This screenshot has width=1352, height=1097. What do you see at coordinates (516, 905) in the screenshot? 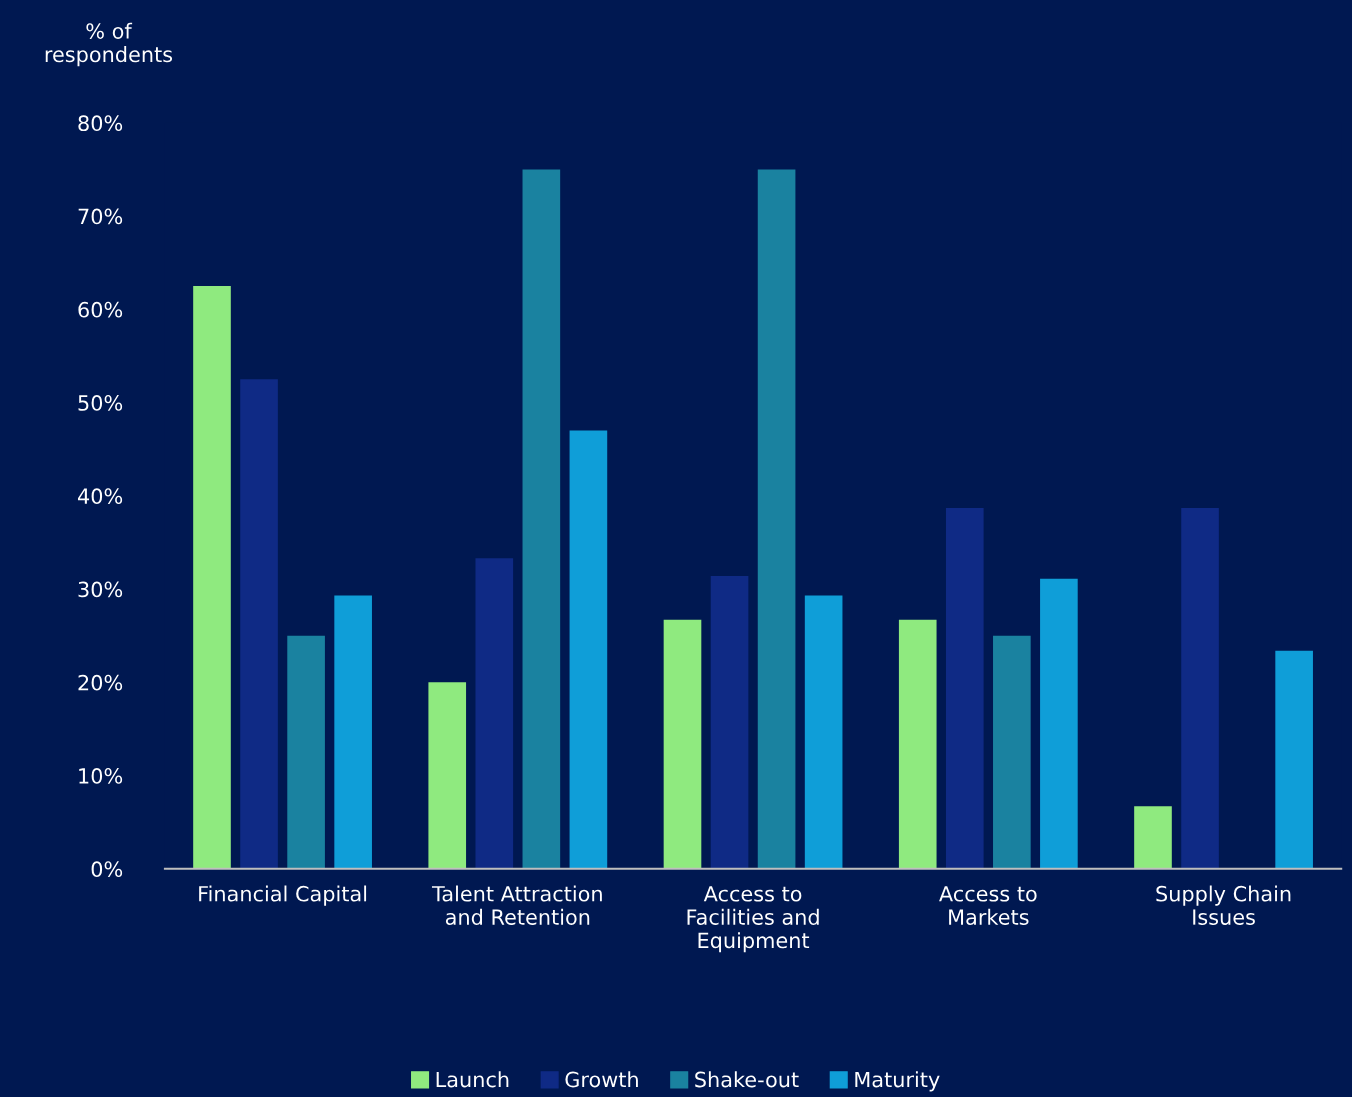
I see `x-tick-label: Talent Attraction and Retention` at bounding box center [516, 905].